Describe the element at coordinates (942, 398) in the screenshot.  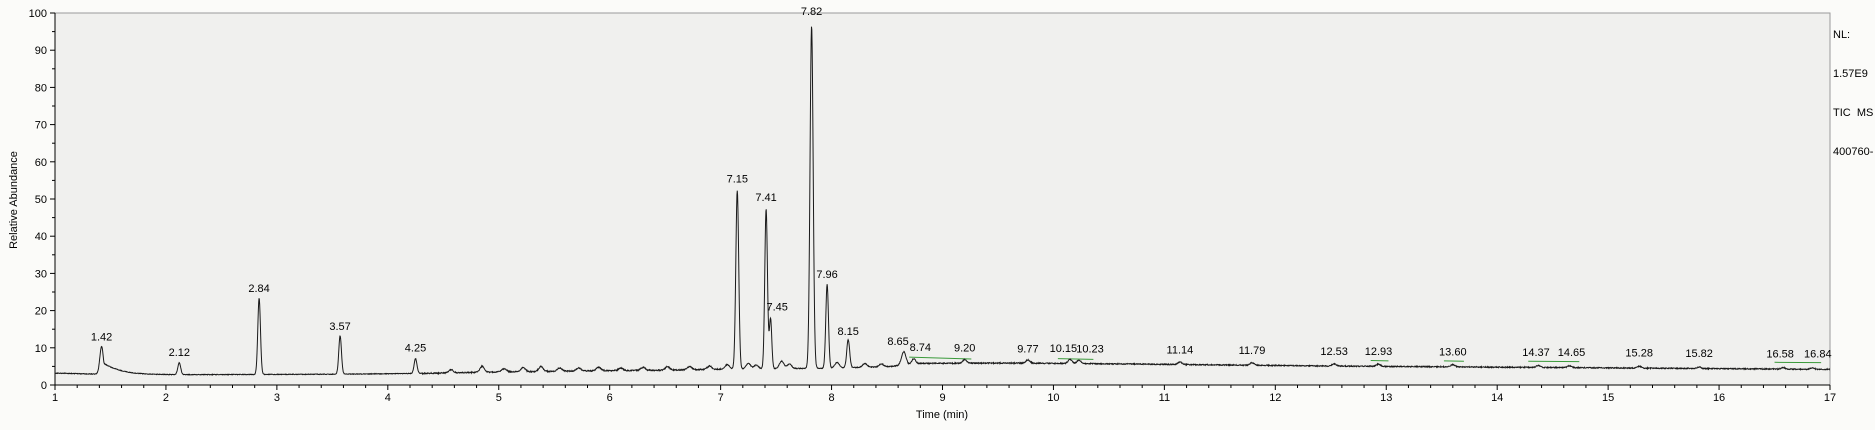
I see `x-tick-label: 9` at that location.